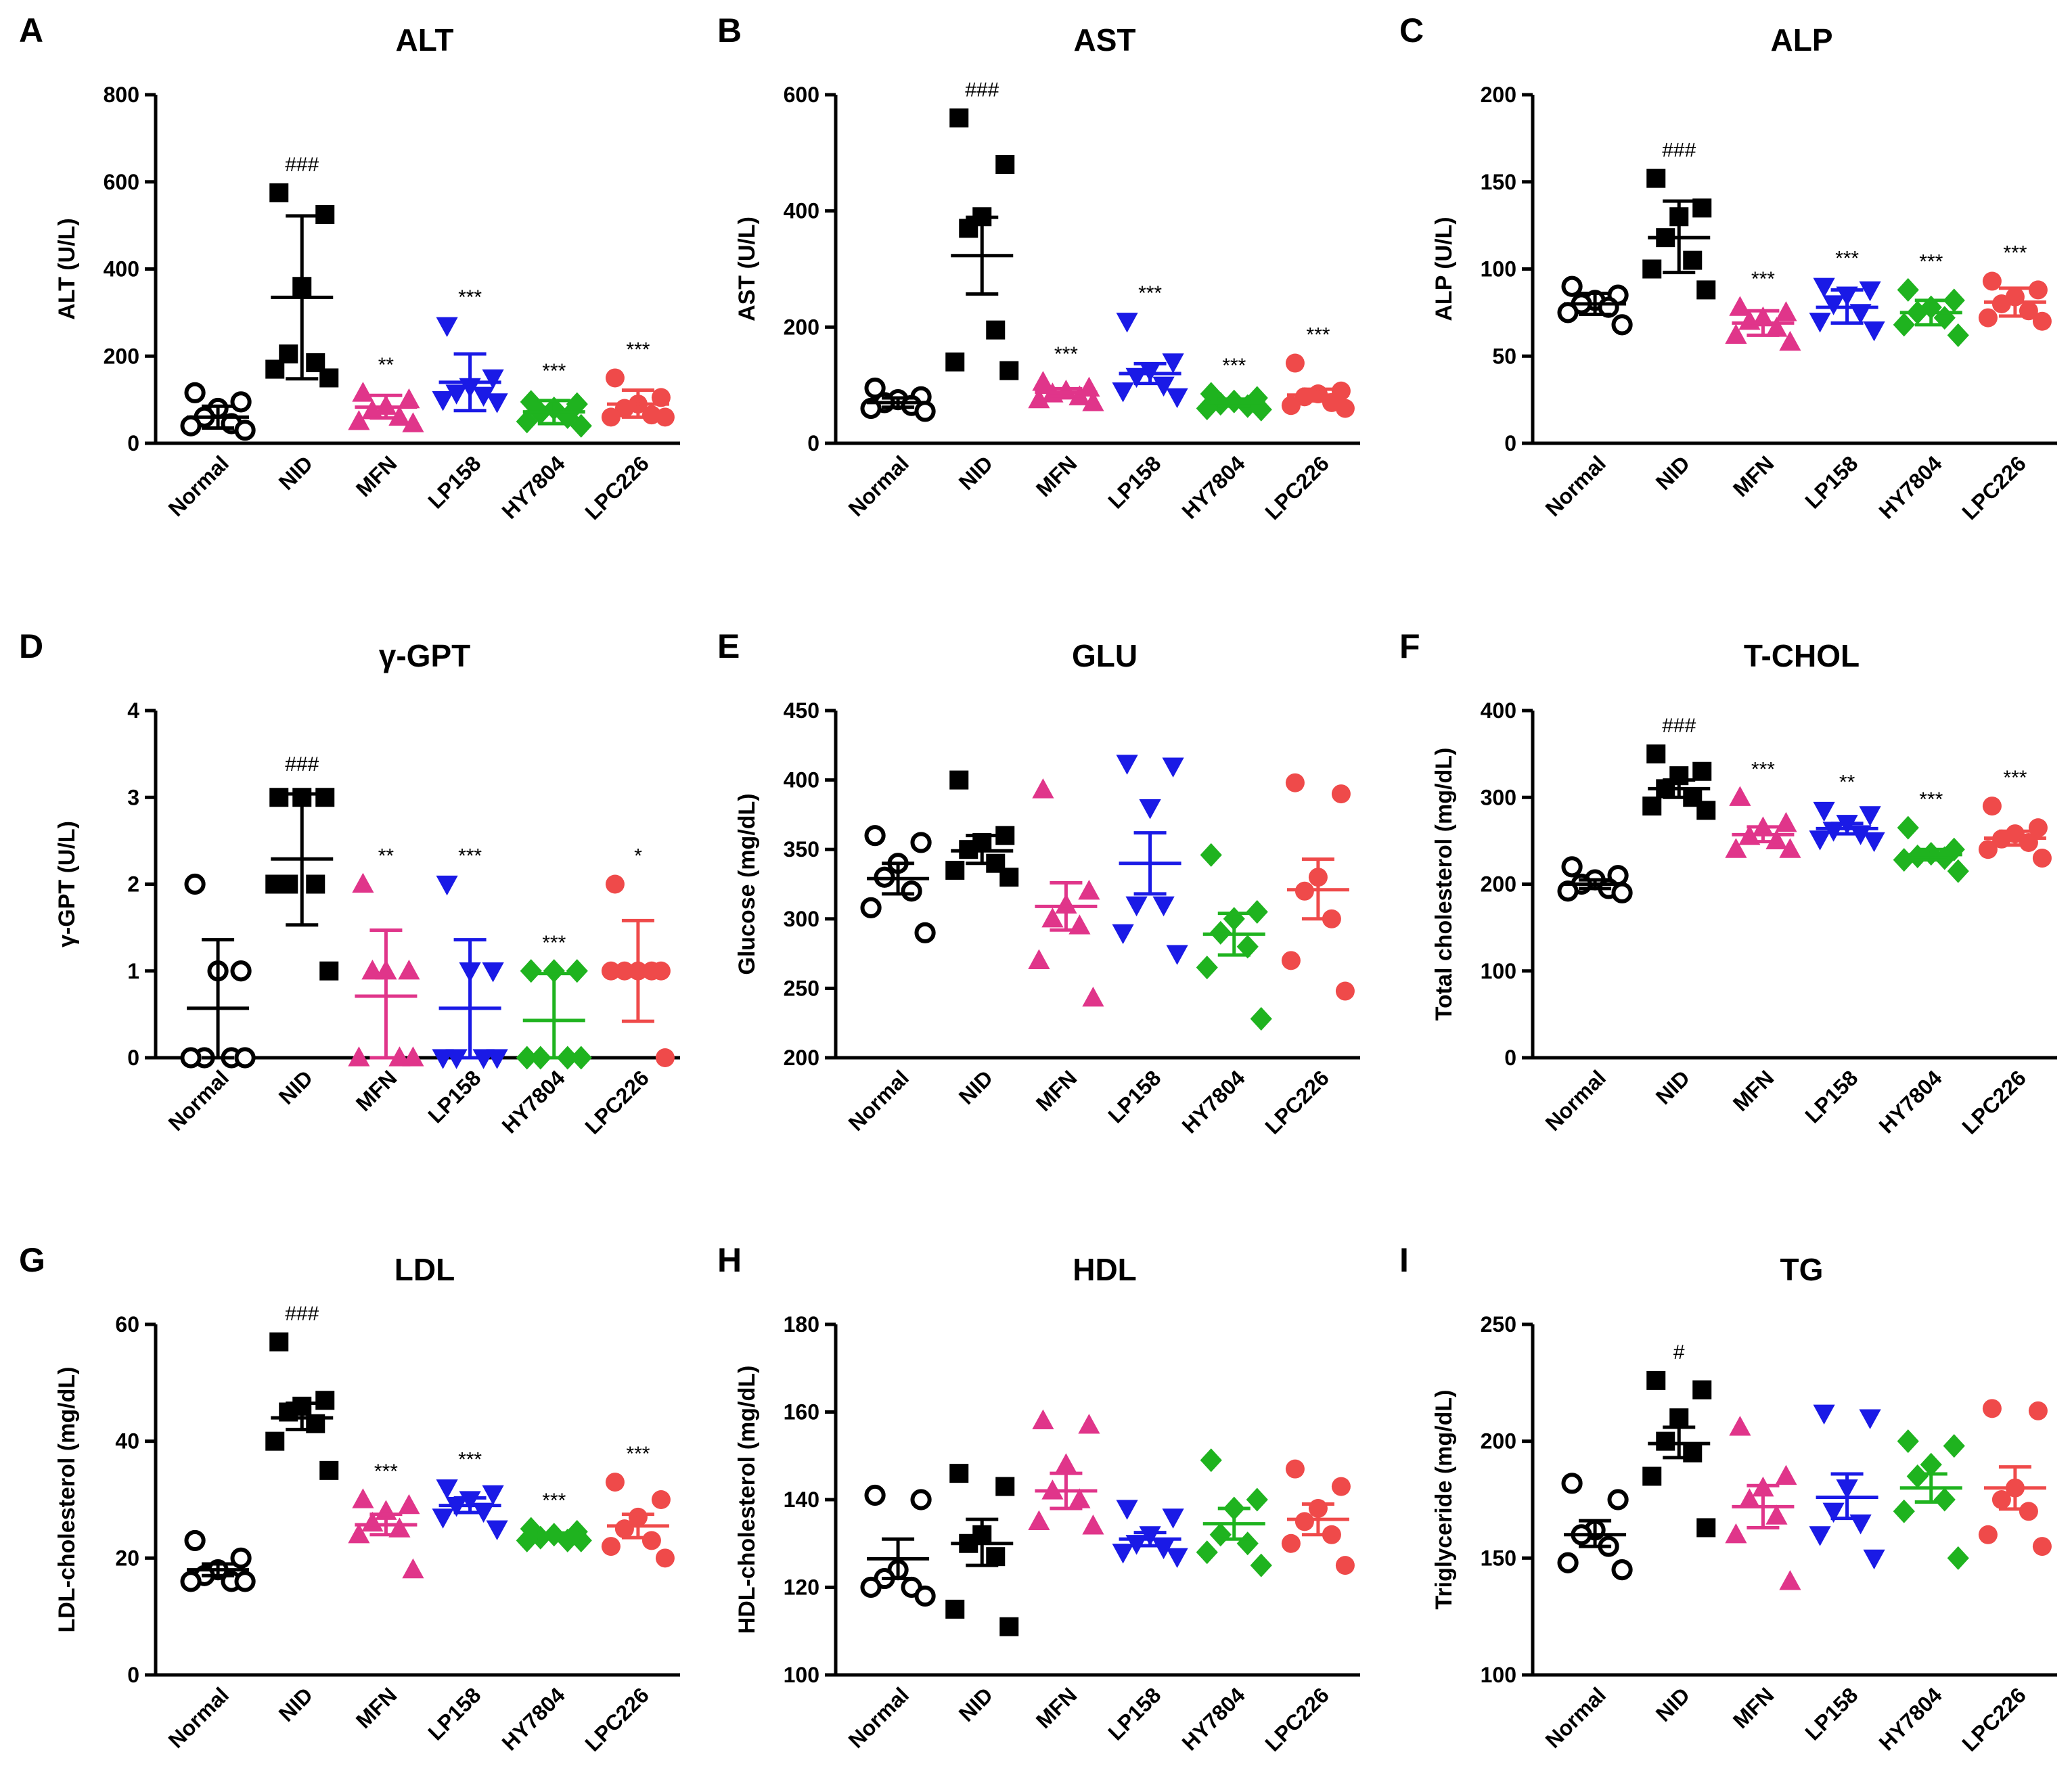  Describe the element at coordinates (1504, 356) in the screenshot. I see `y-tick-label: 50` at that location.